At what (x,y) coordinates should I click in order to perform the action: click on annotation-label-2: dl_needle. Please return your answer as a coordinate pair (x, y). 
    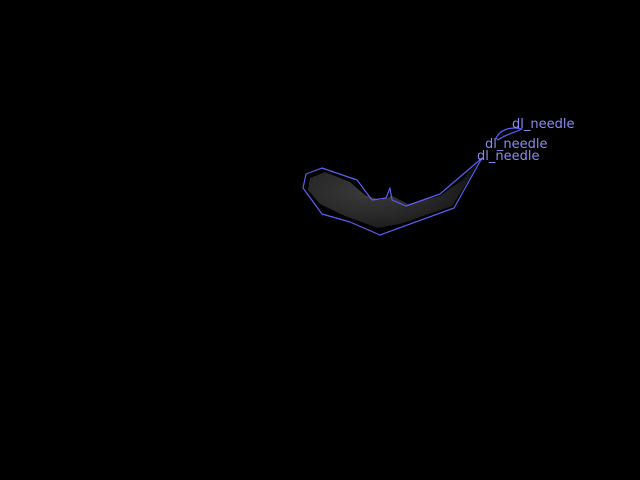
    Looking at the image, I should click on (516, 144).